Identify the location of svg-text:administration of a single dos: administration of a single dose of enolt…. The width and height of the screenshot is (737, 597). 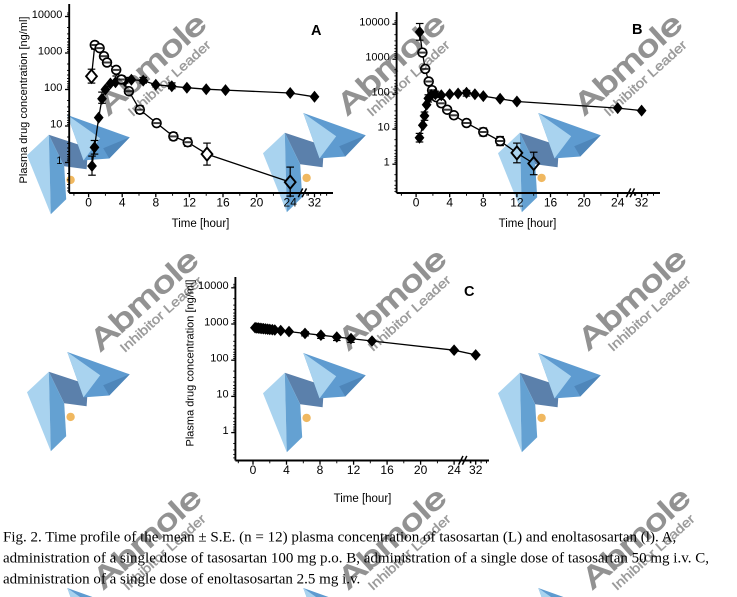
(181, 580).